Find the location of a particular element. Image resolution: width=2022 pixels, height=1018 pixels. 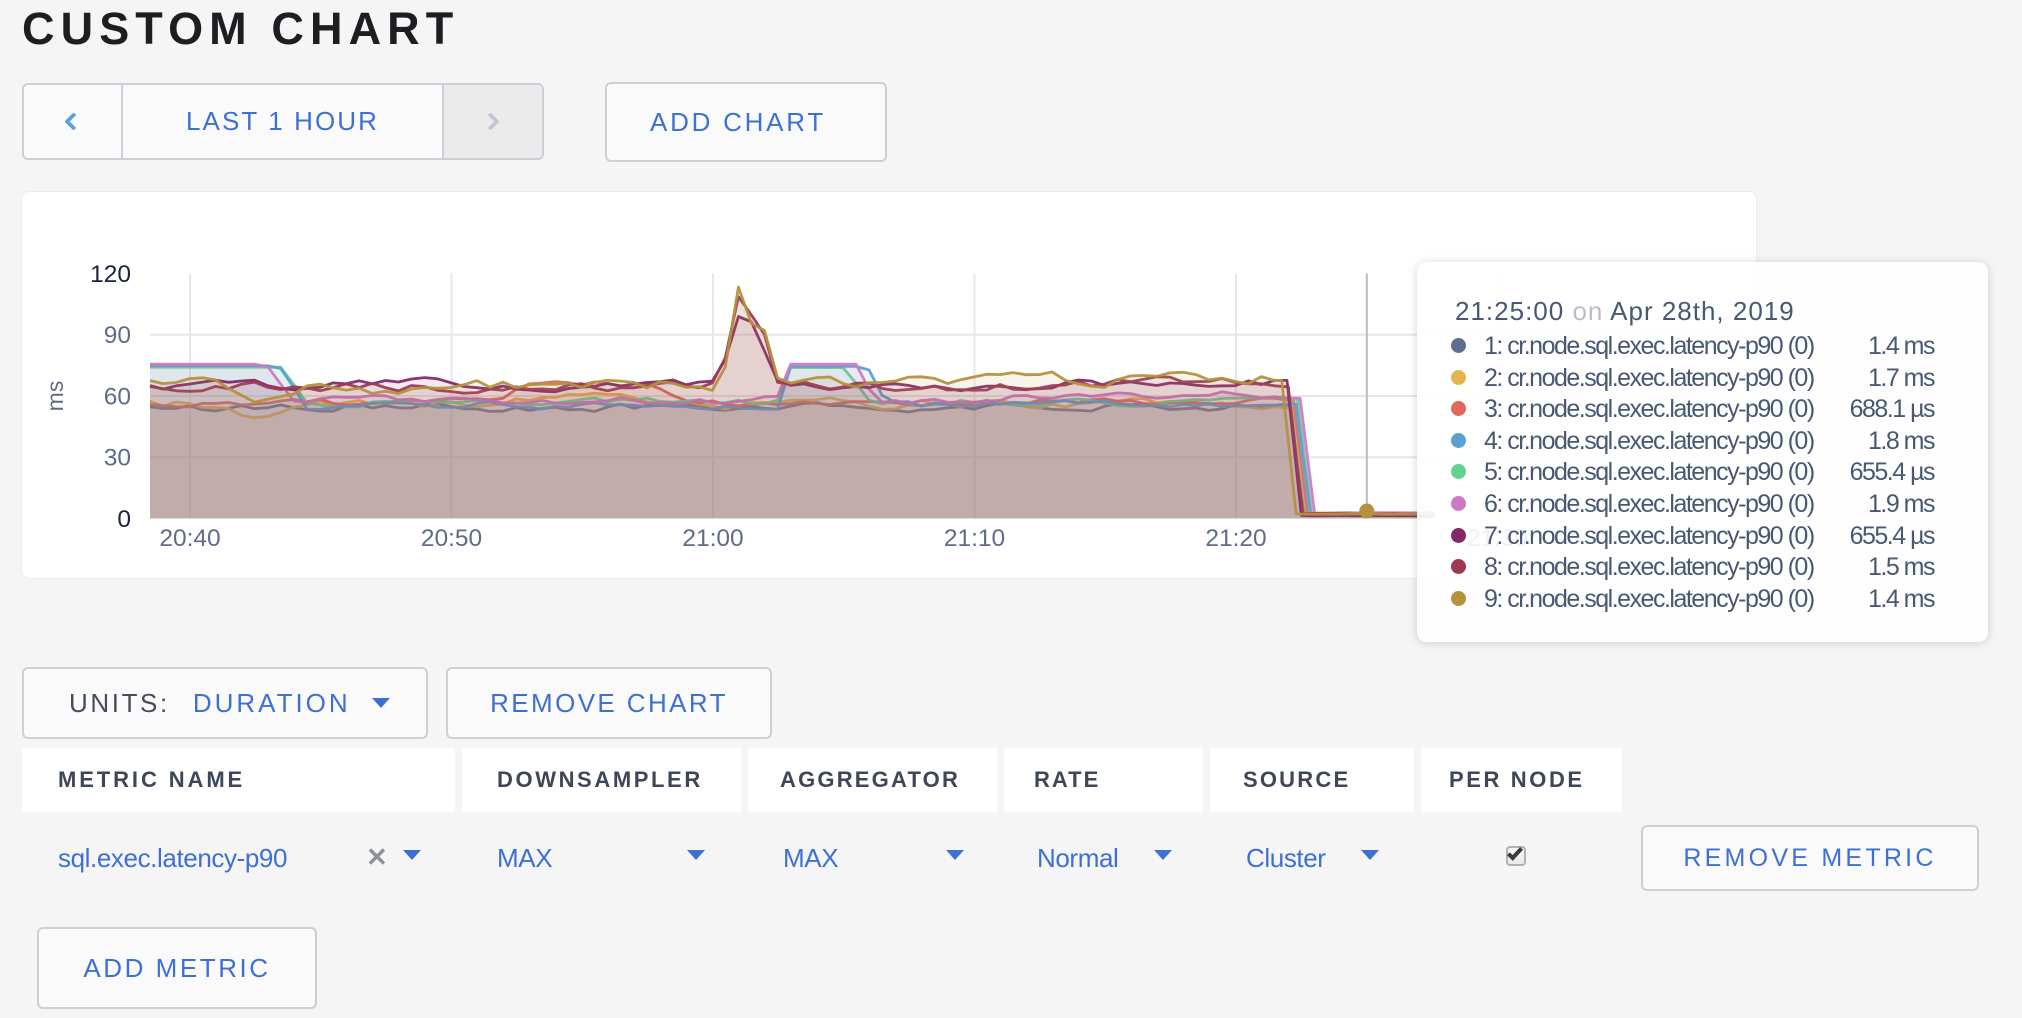

svg-text: 120 is located at coordinates (110, 274).